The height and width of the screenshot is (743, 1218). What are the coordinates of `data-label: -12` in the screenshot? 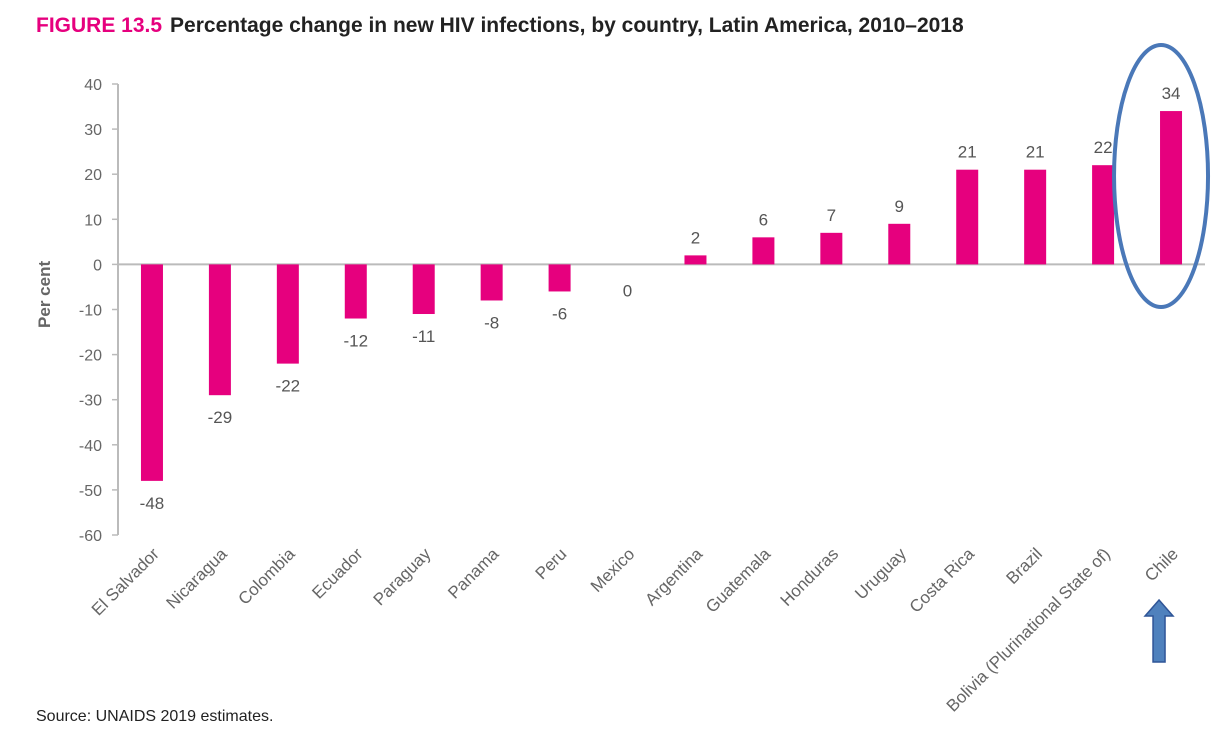 It's located at (355, 341).